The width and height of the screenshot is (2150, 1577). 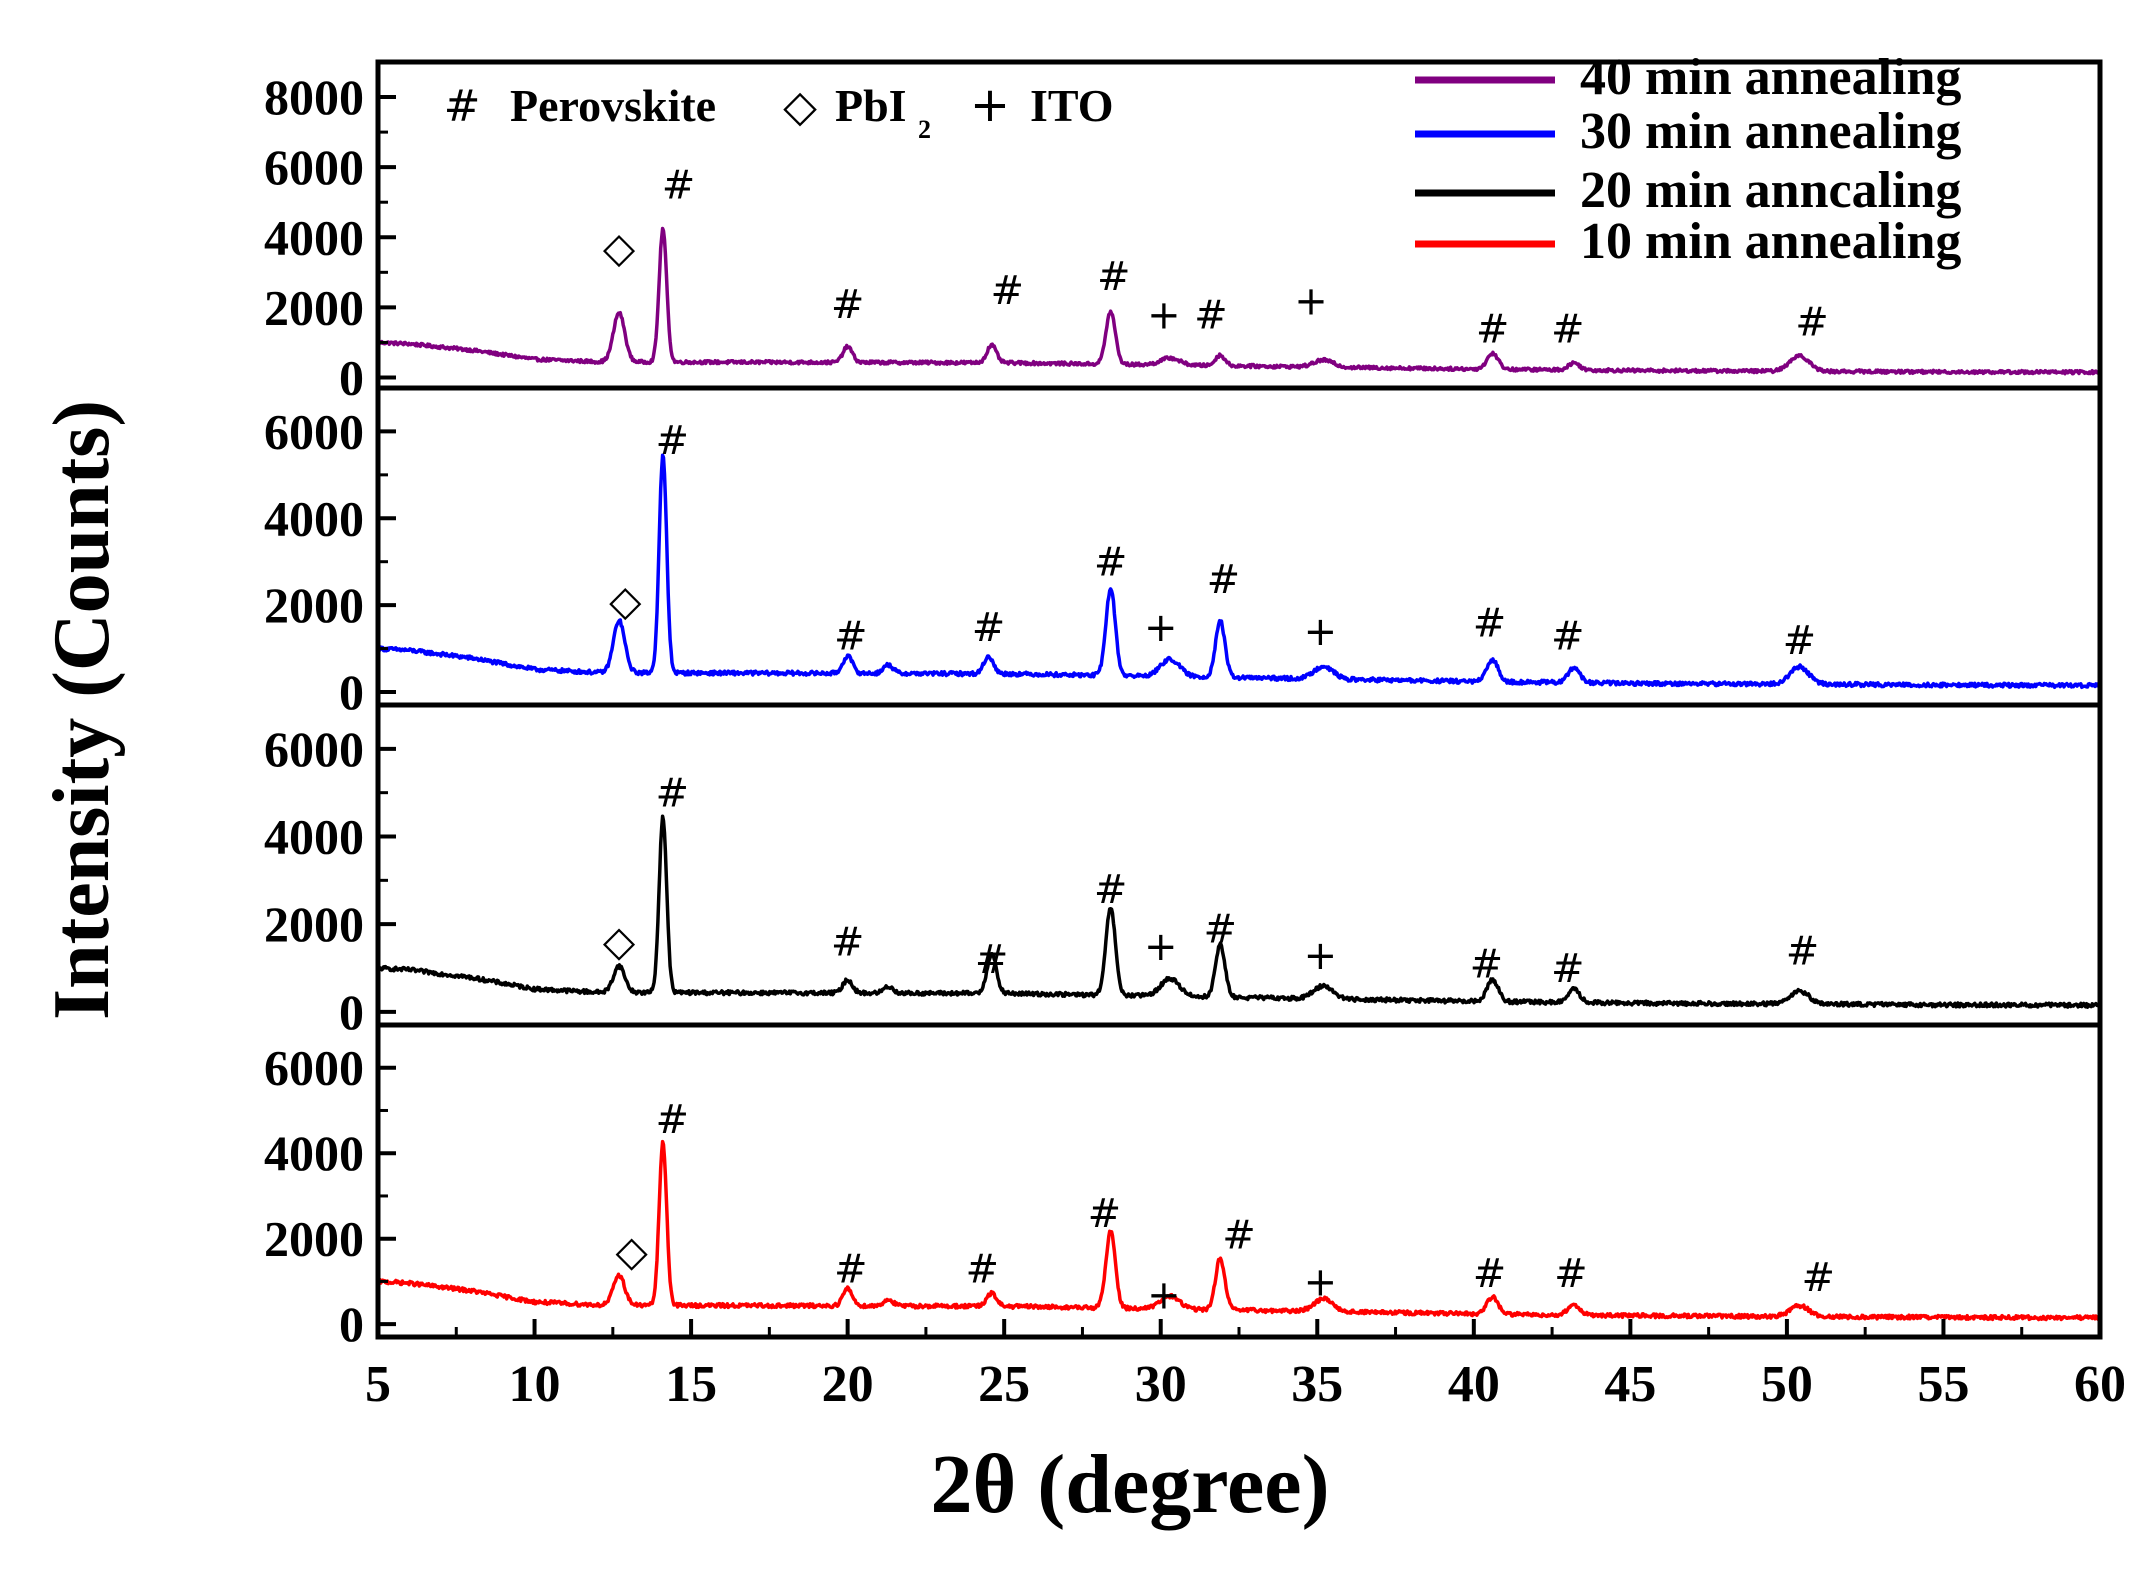 What do you see at coordinates (1770, 77) in the screenshot?
I see `legend-label-1: 40 min annealing` at bounding box center [1770, 77].